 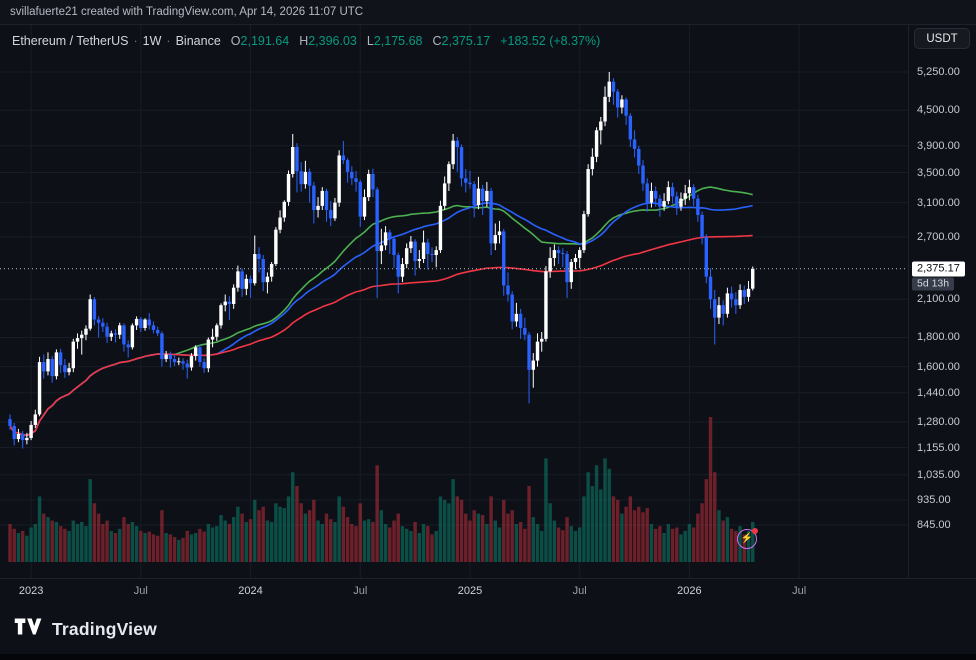 What do you see at coordinates (938, 110) in the screenshot?
I see `price-tick-label: 4,500.00` at bounding box center [938, 110].